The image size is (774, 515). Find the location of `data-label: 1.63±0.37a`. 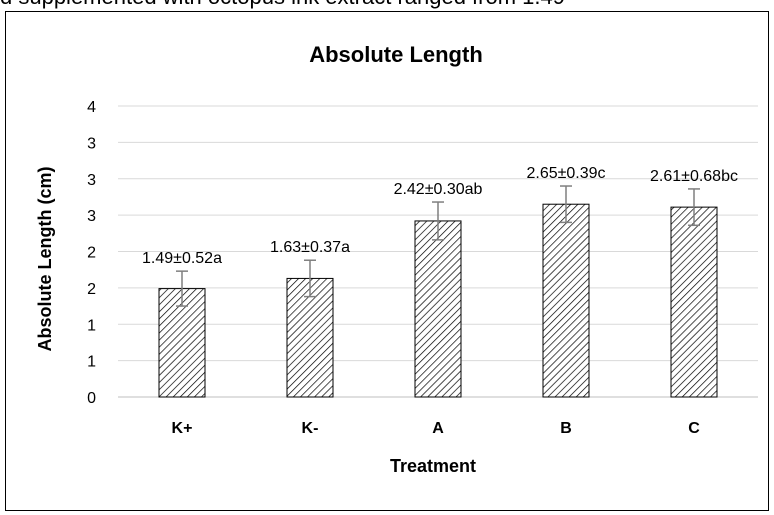

data-label: 1.63±0.37a is located at coordinates (310, 247).